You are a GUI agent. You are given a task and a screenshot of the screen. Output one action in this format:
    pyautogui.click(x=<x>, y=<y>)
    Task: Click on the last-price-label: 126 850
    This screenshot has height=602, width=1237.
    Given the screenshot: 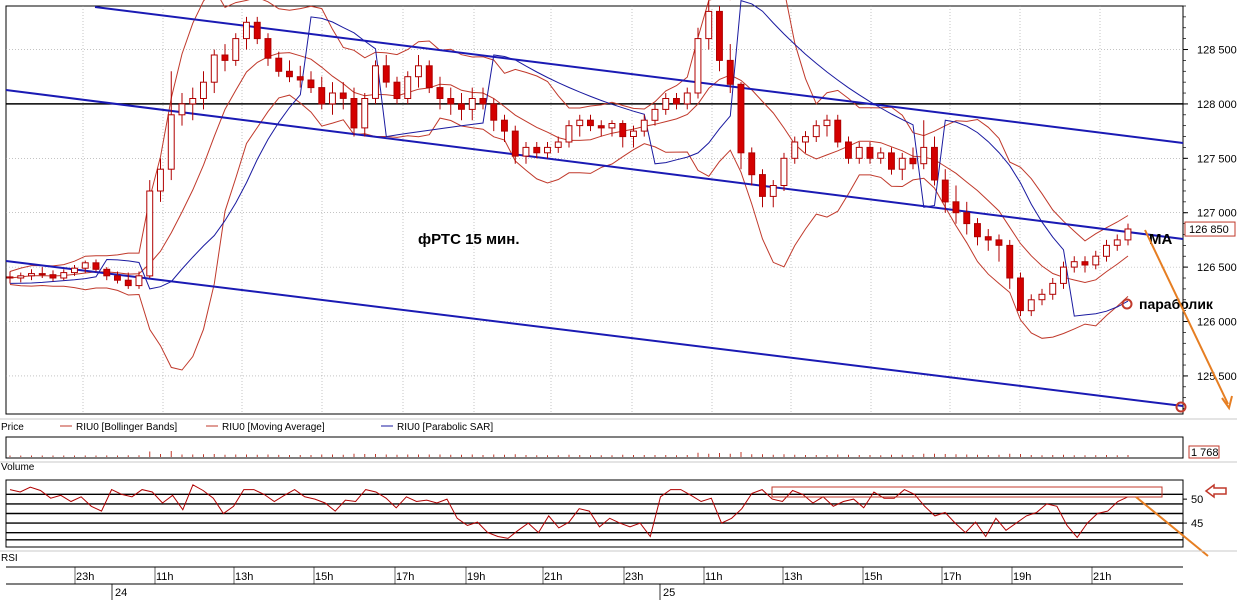 What is the action you would take?
    pyautogui.click(x=1209, y=230)
    